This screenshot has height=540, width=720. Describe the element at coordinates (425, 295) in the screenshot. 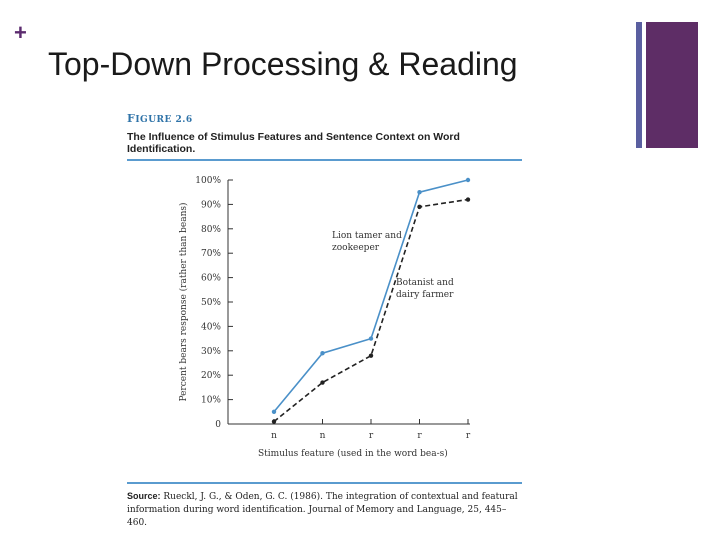

I see `series-annotation: dairy farmer` at that location.